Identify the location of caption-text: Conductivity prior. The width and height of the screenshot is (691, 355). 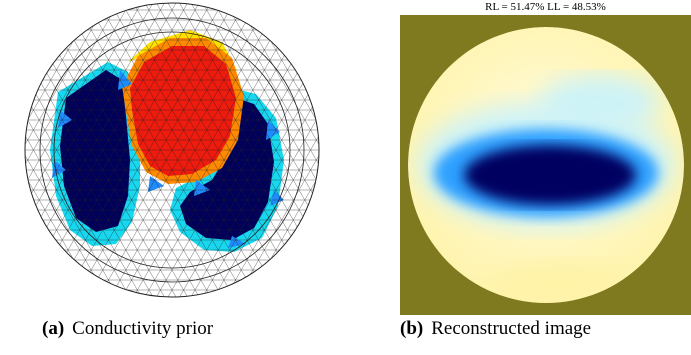
(143, 328).